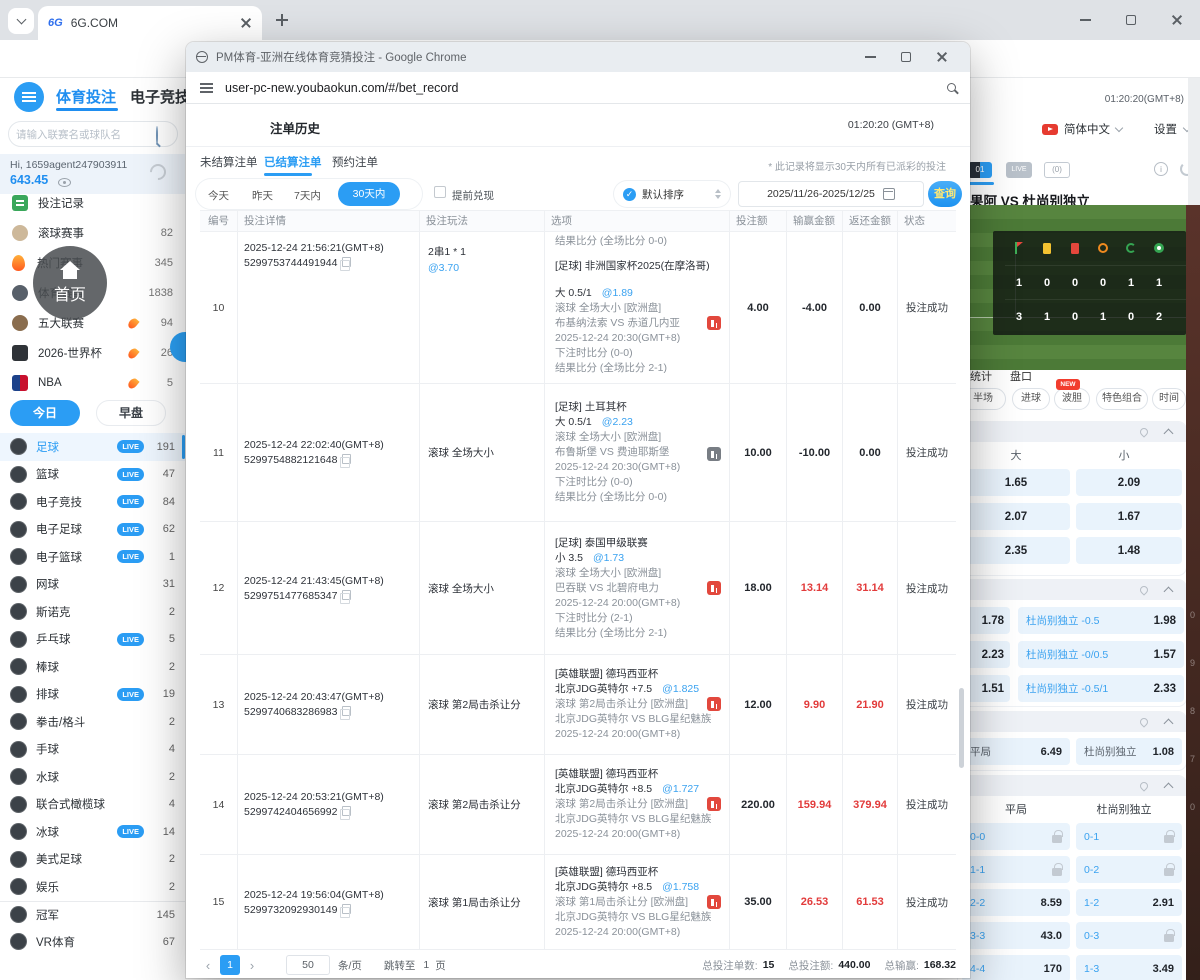 Image resolution: width=1200 pixels, height=980 pixels. Describe the element at coordinates (92, 447) in the screenshot. I see `sidebar-item-football: 足球 LIVE 191` at that location.